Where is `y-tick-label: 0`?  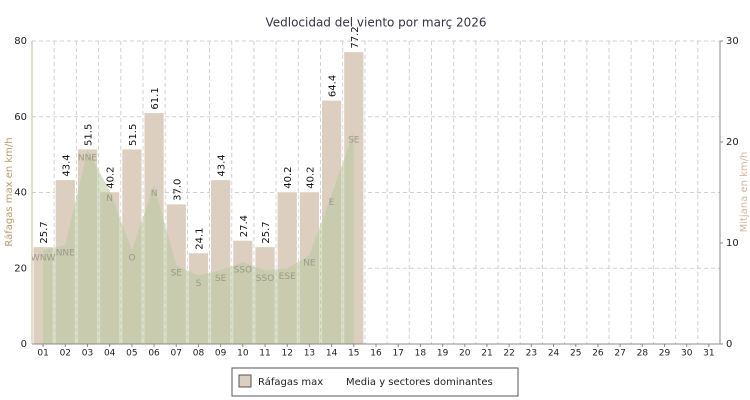 y-tick-label: 0 is located at coordinates (24, 344).